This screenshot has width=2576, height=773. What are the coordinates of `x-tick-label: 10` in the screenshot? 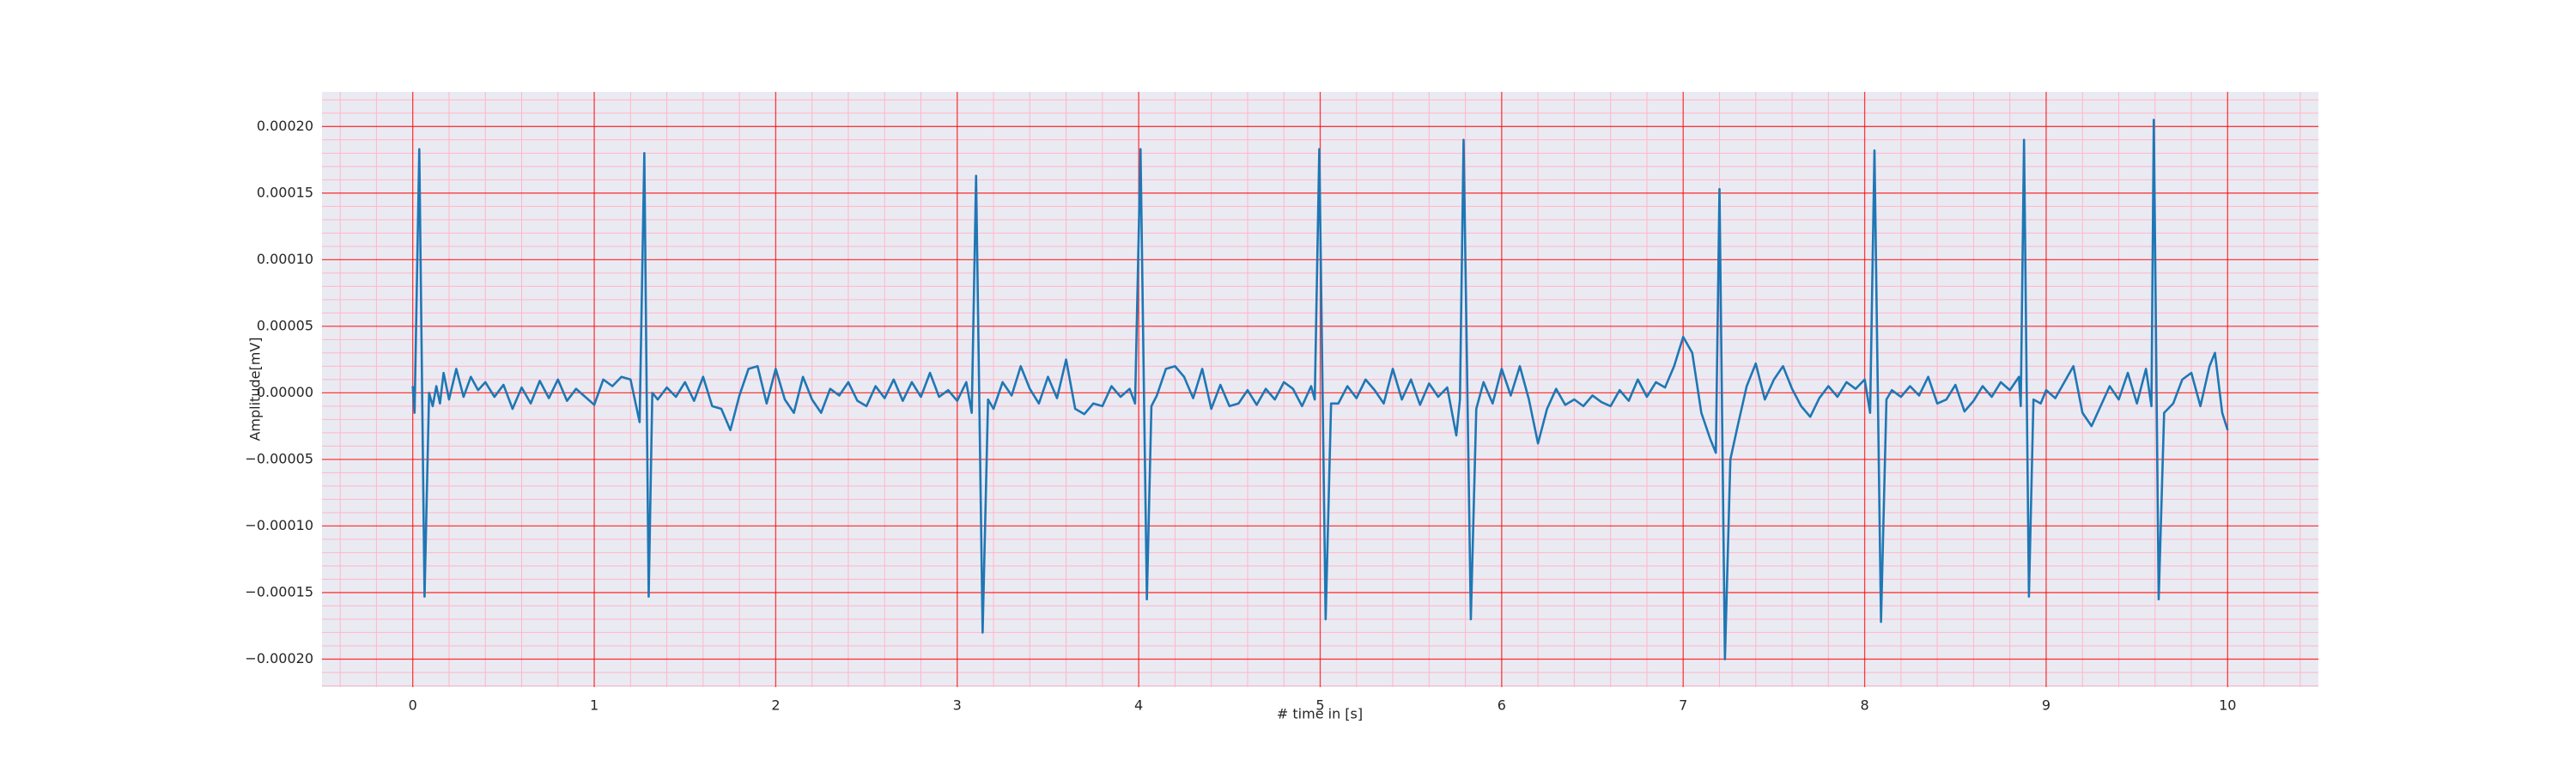 It's located at (2228, 705).